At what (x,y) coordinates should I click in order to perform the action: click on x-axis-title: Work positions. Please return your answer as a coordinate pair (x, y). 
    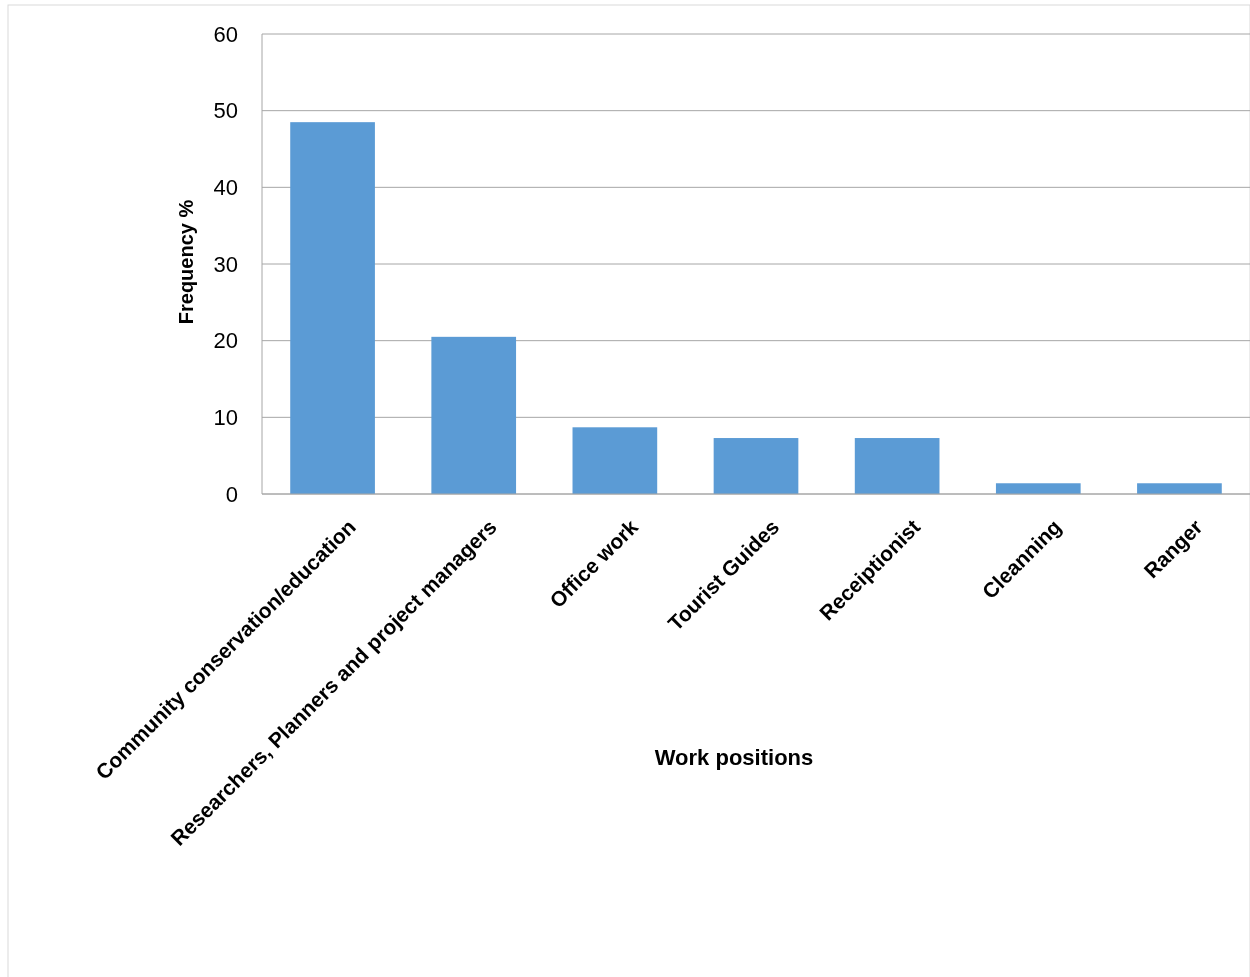
    Looking at the image, I should click on (734, 757).